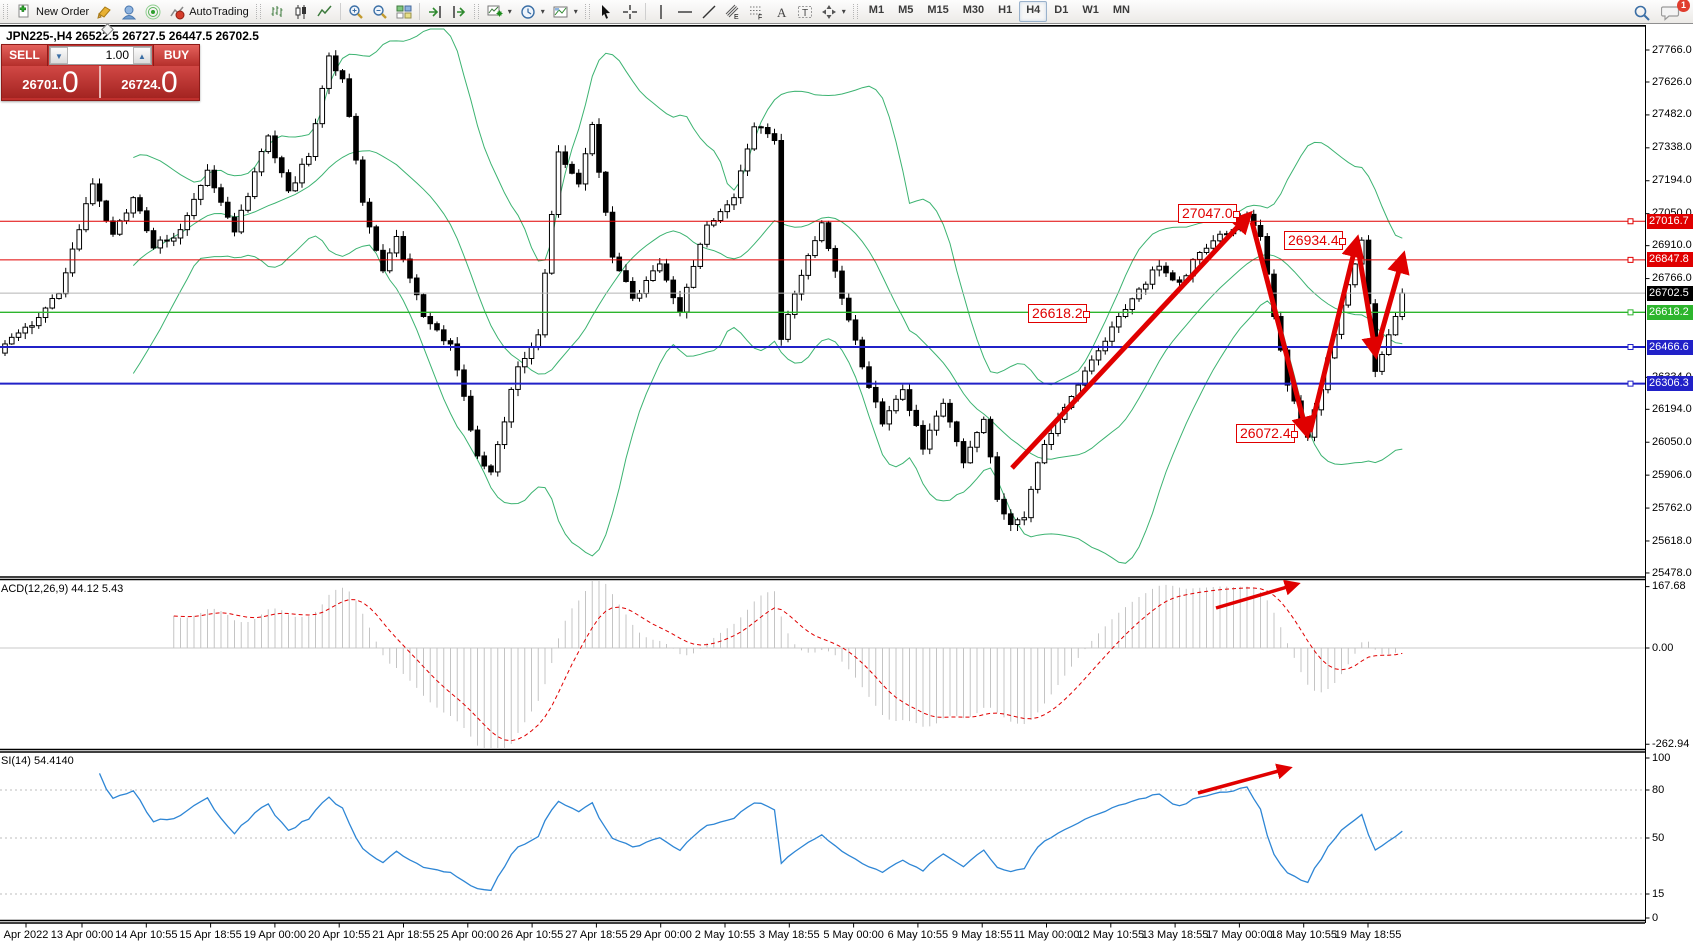 This screenshot has height=945, width=1693. Describe the element at coordinates (105, 11) in the screenshot. I see `metaeditor-button` at that location.